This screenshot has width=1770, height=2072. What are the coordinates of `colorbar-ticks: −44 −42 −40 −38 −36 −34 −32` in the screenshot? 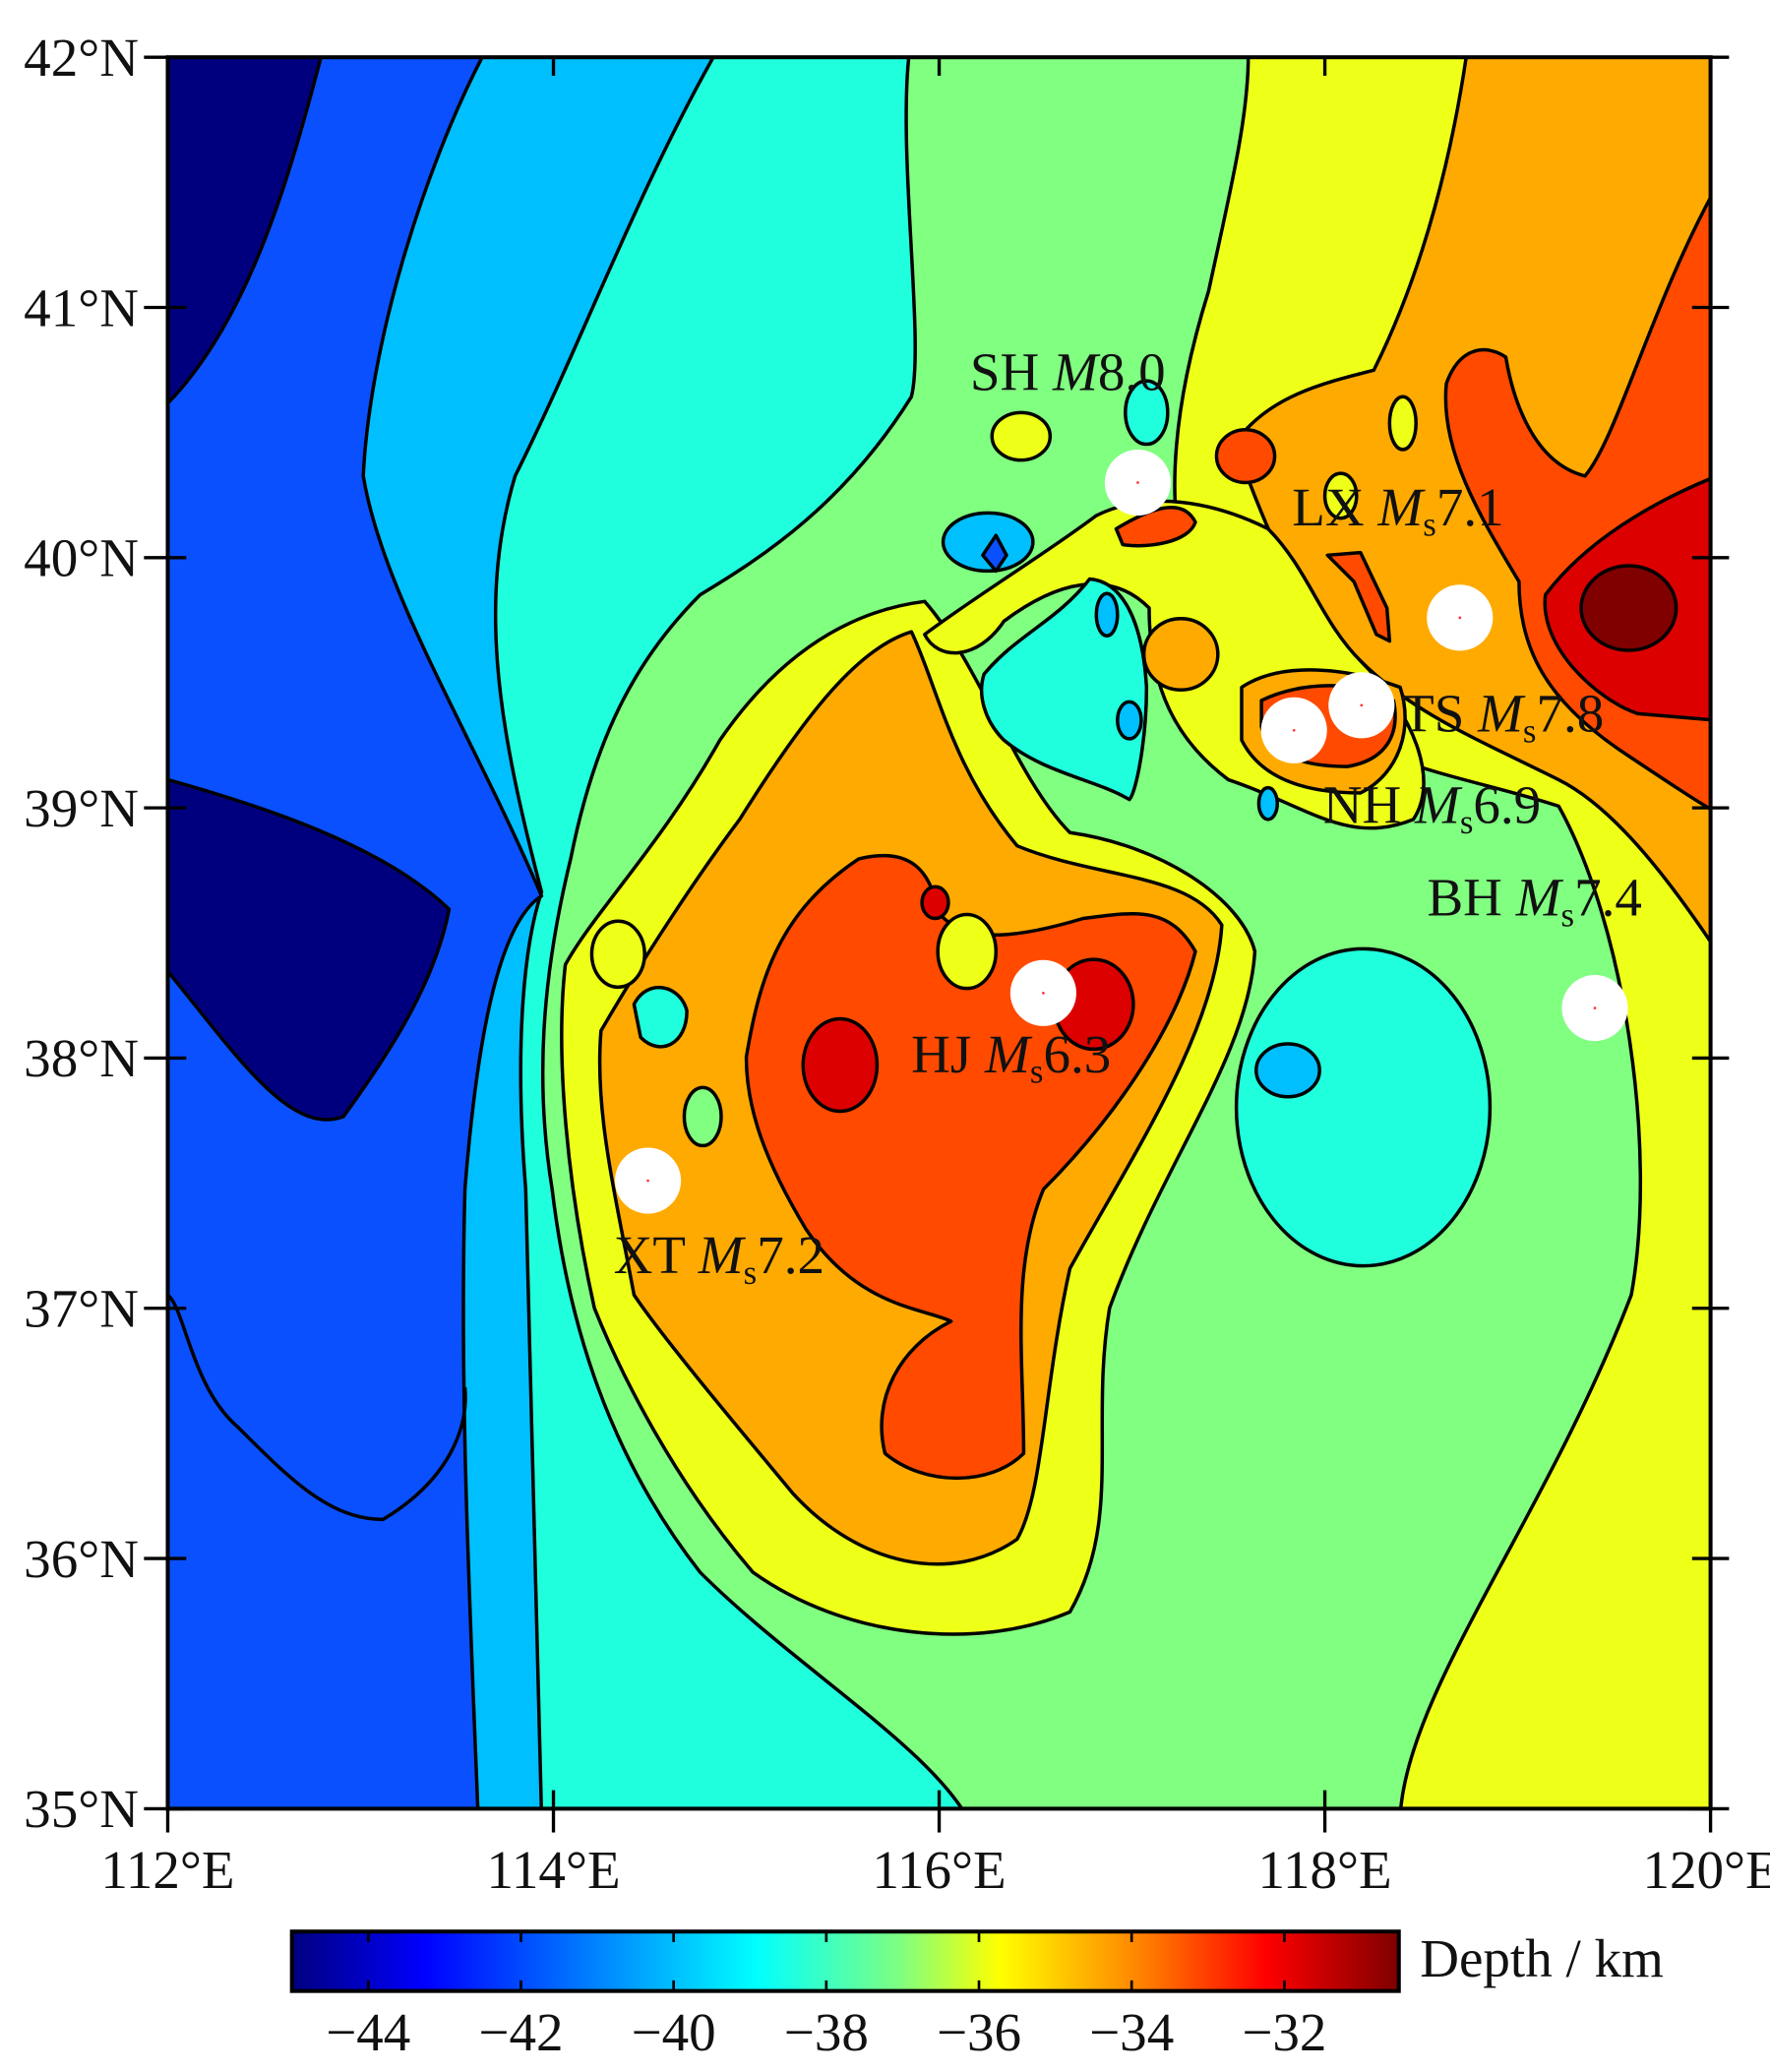 It's located at (826, 1996).